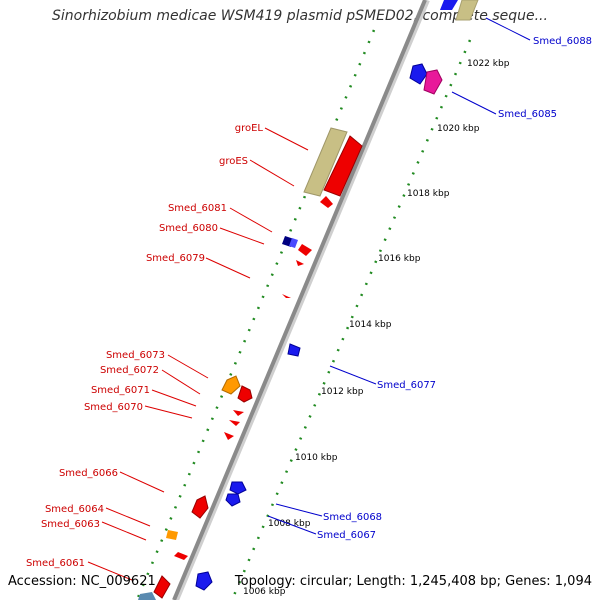  What do you see at coordinates (342, 392) in the screenshot?
I see `ruler-label: 1012 kbp` at bounding box center [342, 392].